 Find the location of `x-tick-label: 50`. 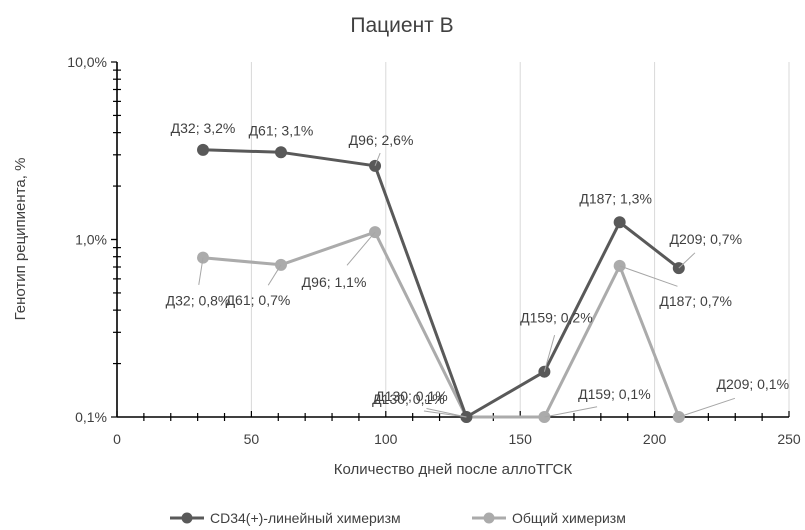

x-tick-label: 50 is located at coordinates (252, 439).